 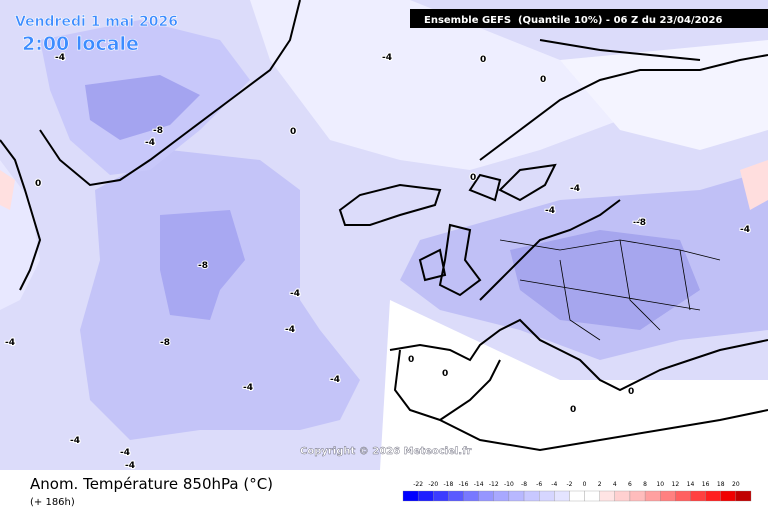 What do you see at coordinates (721, 484) in the screenshot?
I see `colorbar-label: 18` at bounding box center [721, 484].